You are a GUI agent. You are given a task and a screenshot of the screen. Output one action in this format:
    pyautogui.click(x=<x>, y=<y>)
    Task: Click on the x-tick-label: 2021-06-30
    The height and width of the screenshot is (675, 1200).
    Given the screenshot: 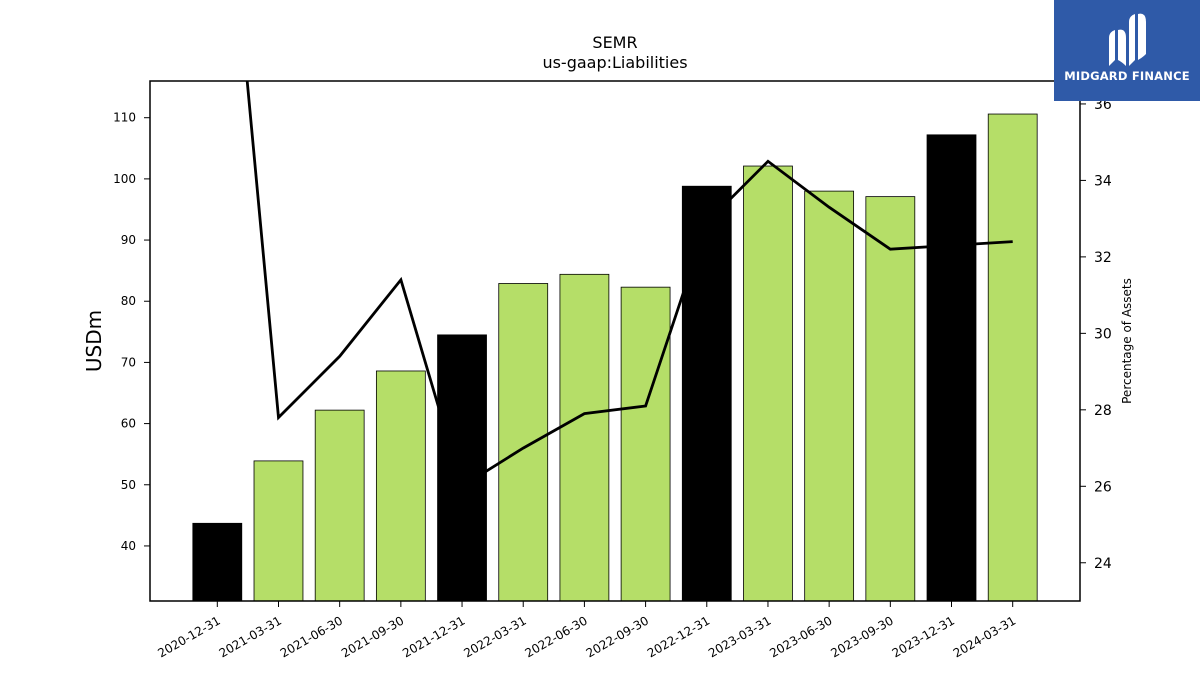 What is the action you would take?
    pyautogui.click(x=311, y=636)
    